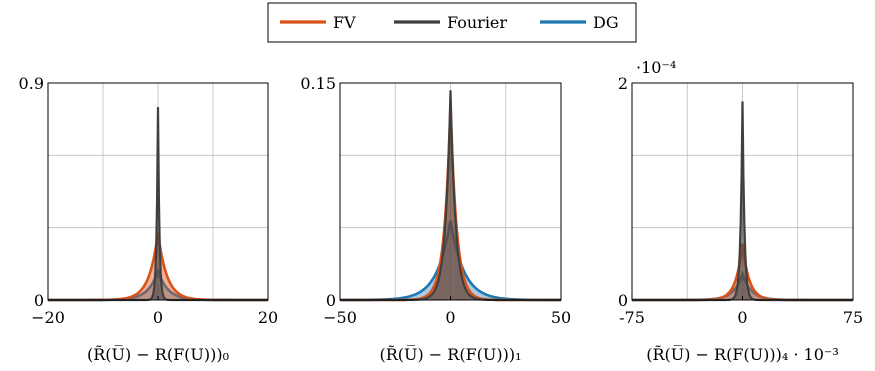 The height and width of the screenshot is (371, 875). What do you see at coordinates (268, 317) in the screenshot?
I see `x-tick-label: 20` at bounding box center [268, 317].